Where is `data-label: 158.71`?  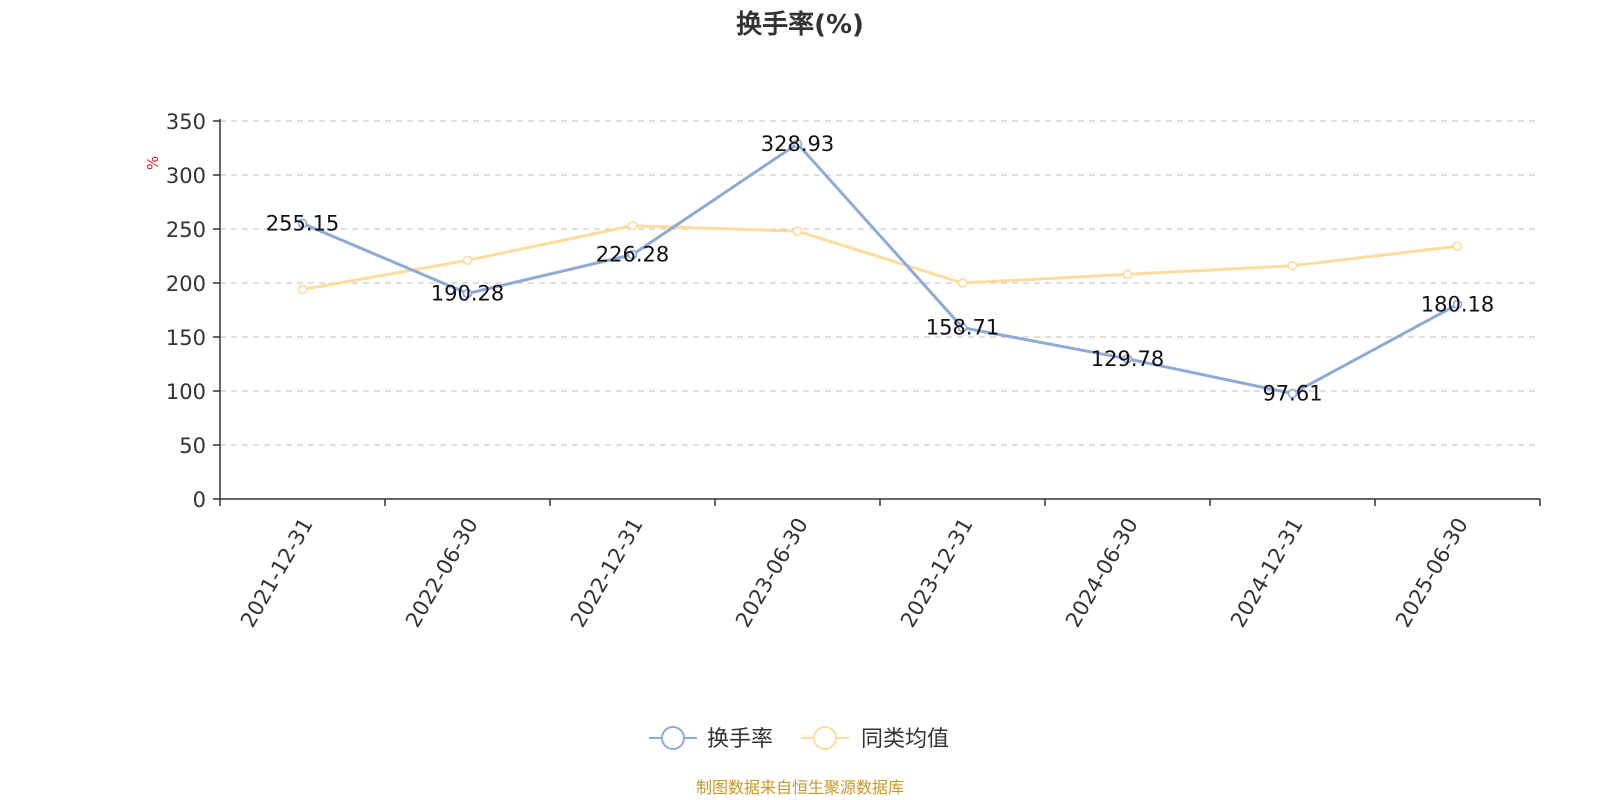 data-label: 158.71 is located at coordinates (962, 328).